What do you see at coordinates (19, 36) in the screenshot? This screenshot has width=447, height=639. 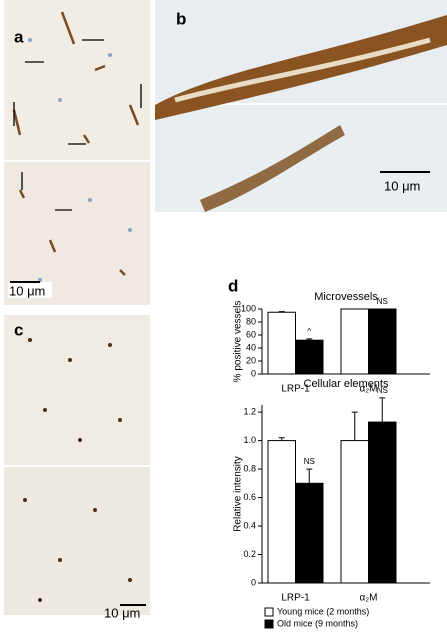 I see `panel-label: a` at bounding box center [19, 36].